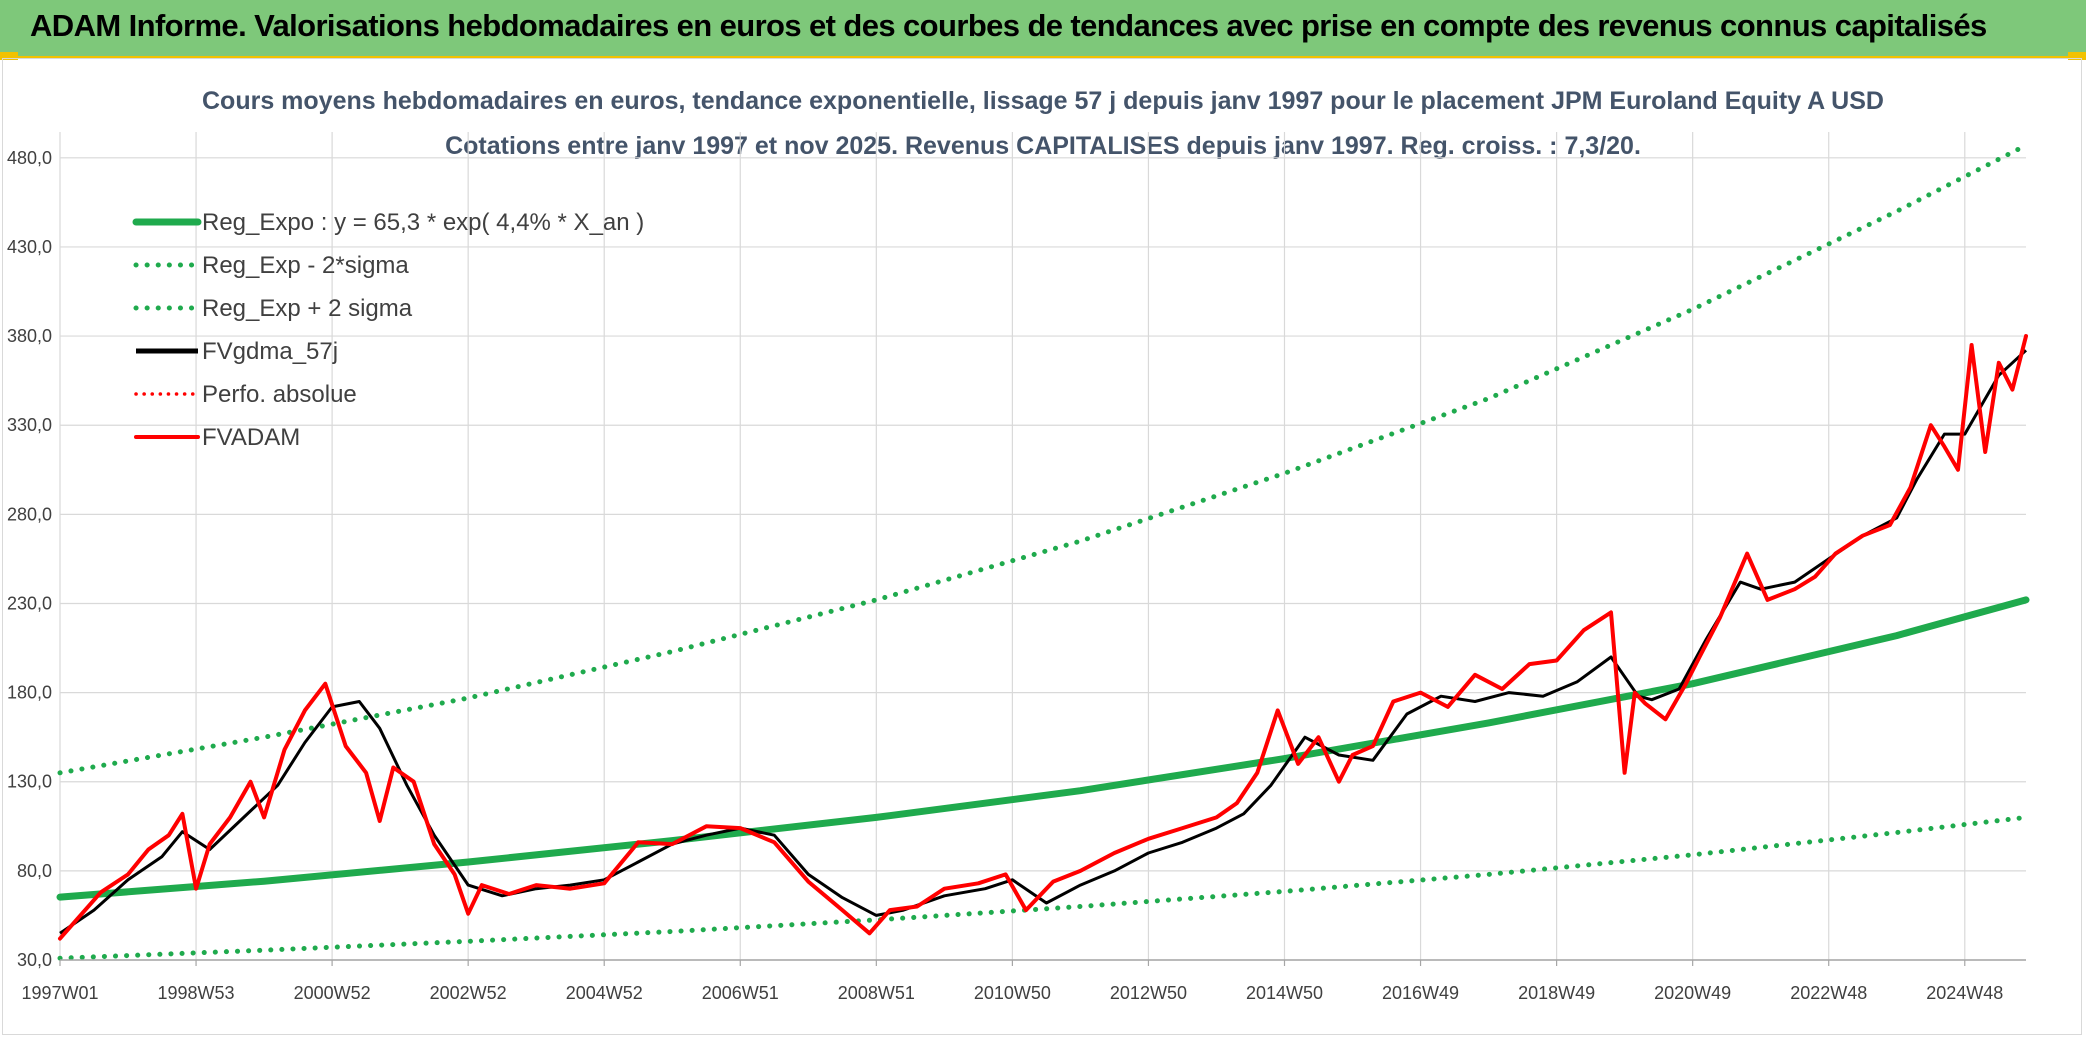  Describe the element at coordinates (29, 782) in the screenshot. I see `y-tick-label: 130,0` at that location.